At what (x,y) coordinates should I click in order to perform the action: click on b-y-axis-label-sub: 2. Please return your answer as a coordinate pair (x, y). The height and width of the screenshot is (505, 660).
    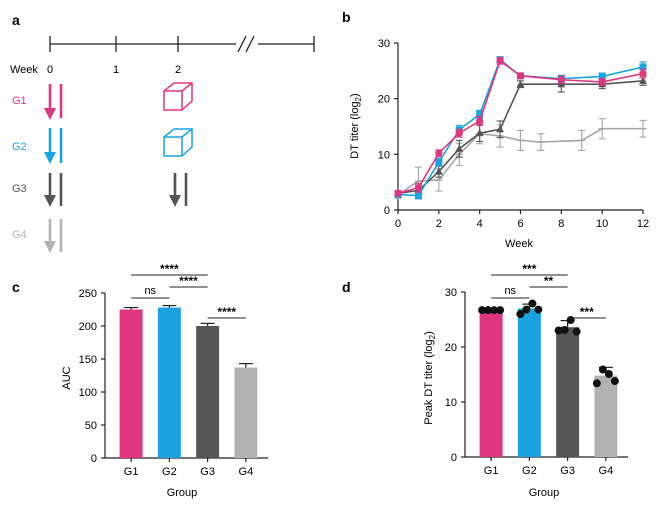
    Looking at the image, I should click on (358, 98).